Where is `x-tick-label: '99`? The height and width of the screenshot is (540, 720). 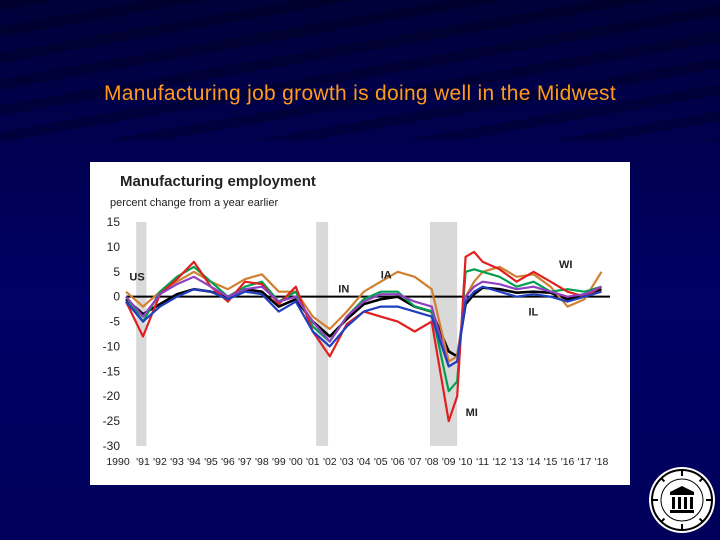 x-tick-label: '99 is located at coordinates (279, 462).